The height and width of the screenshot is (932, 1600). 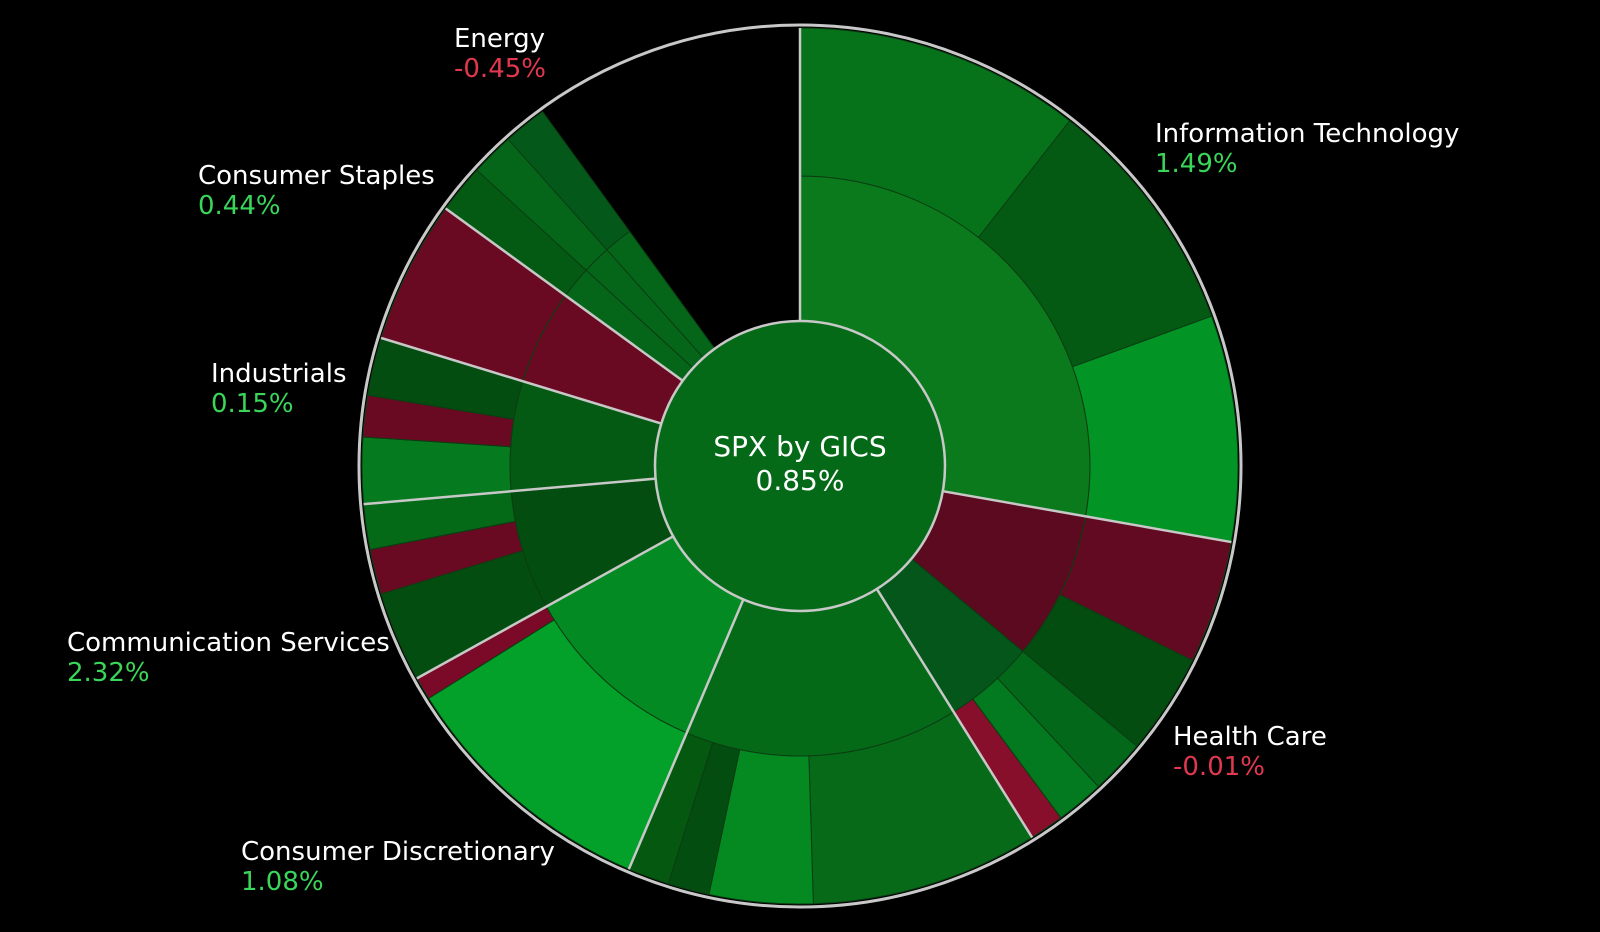 What do you see at coordinates (108, 673) in the screenshot?
I see `sector-change: 2.32%` at bounding box center [108, 673].